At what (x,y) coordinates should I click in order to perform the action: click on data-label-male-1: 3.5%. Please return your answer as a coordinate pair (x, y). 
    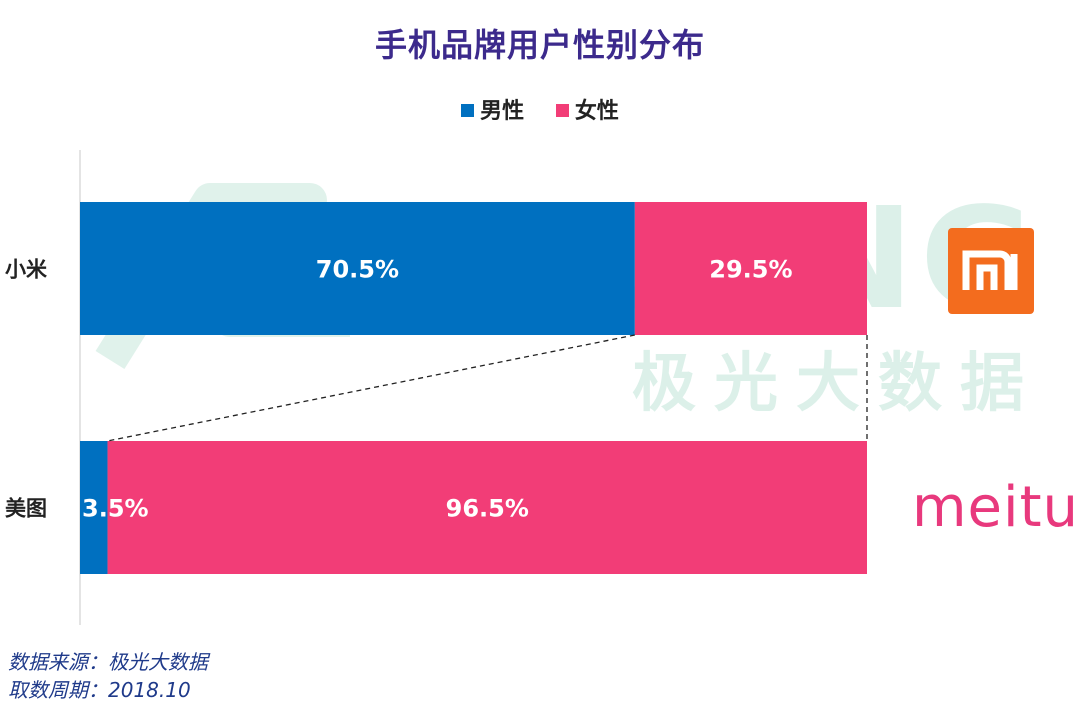
    Looking at the image, I should click on (115, 509).